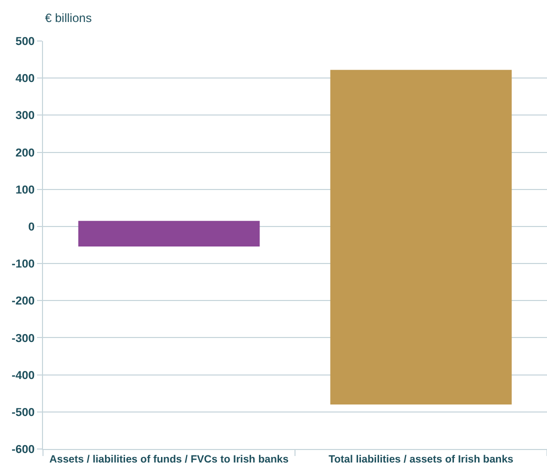  I want to click on y-tick-label: 400, so click(25, 79).